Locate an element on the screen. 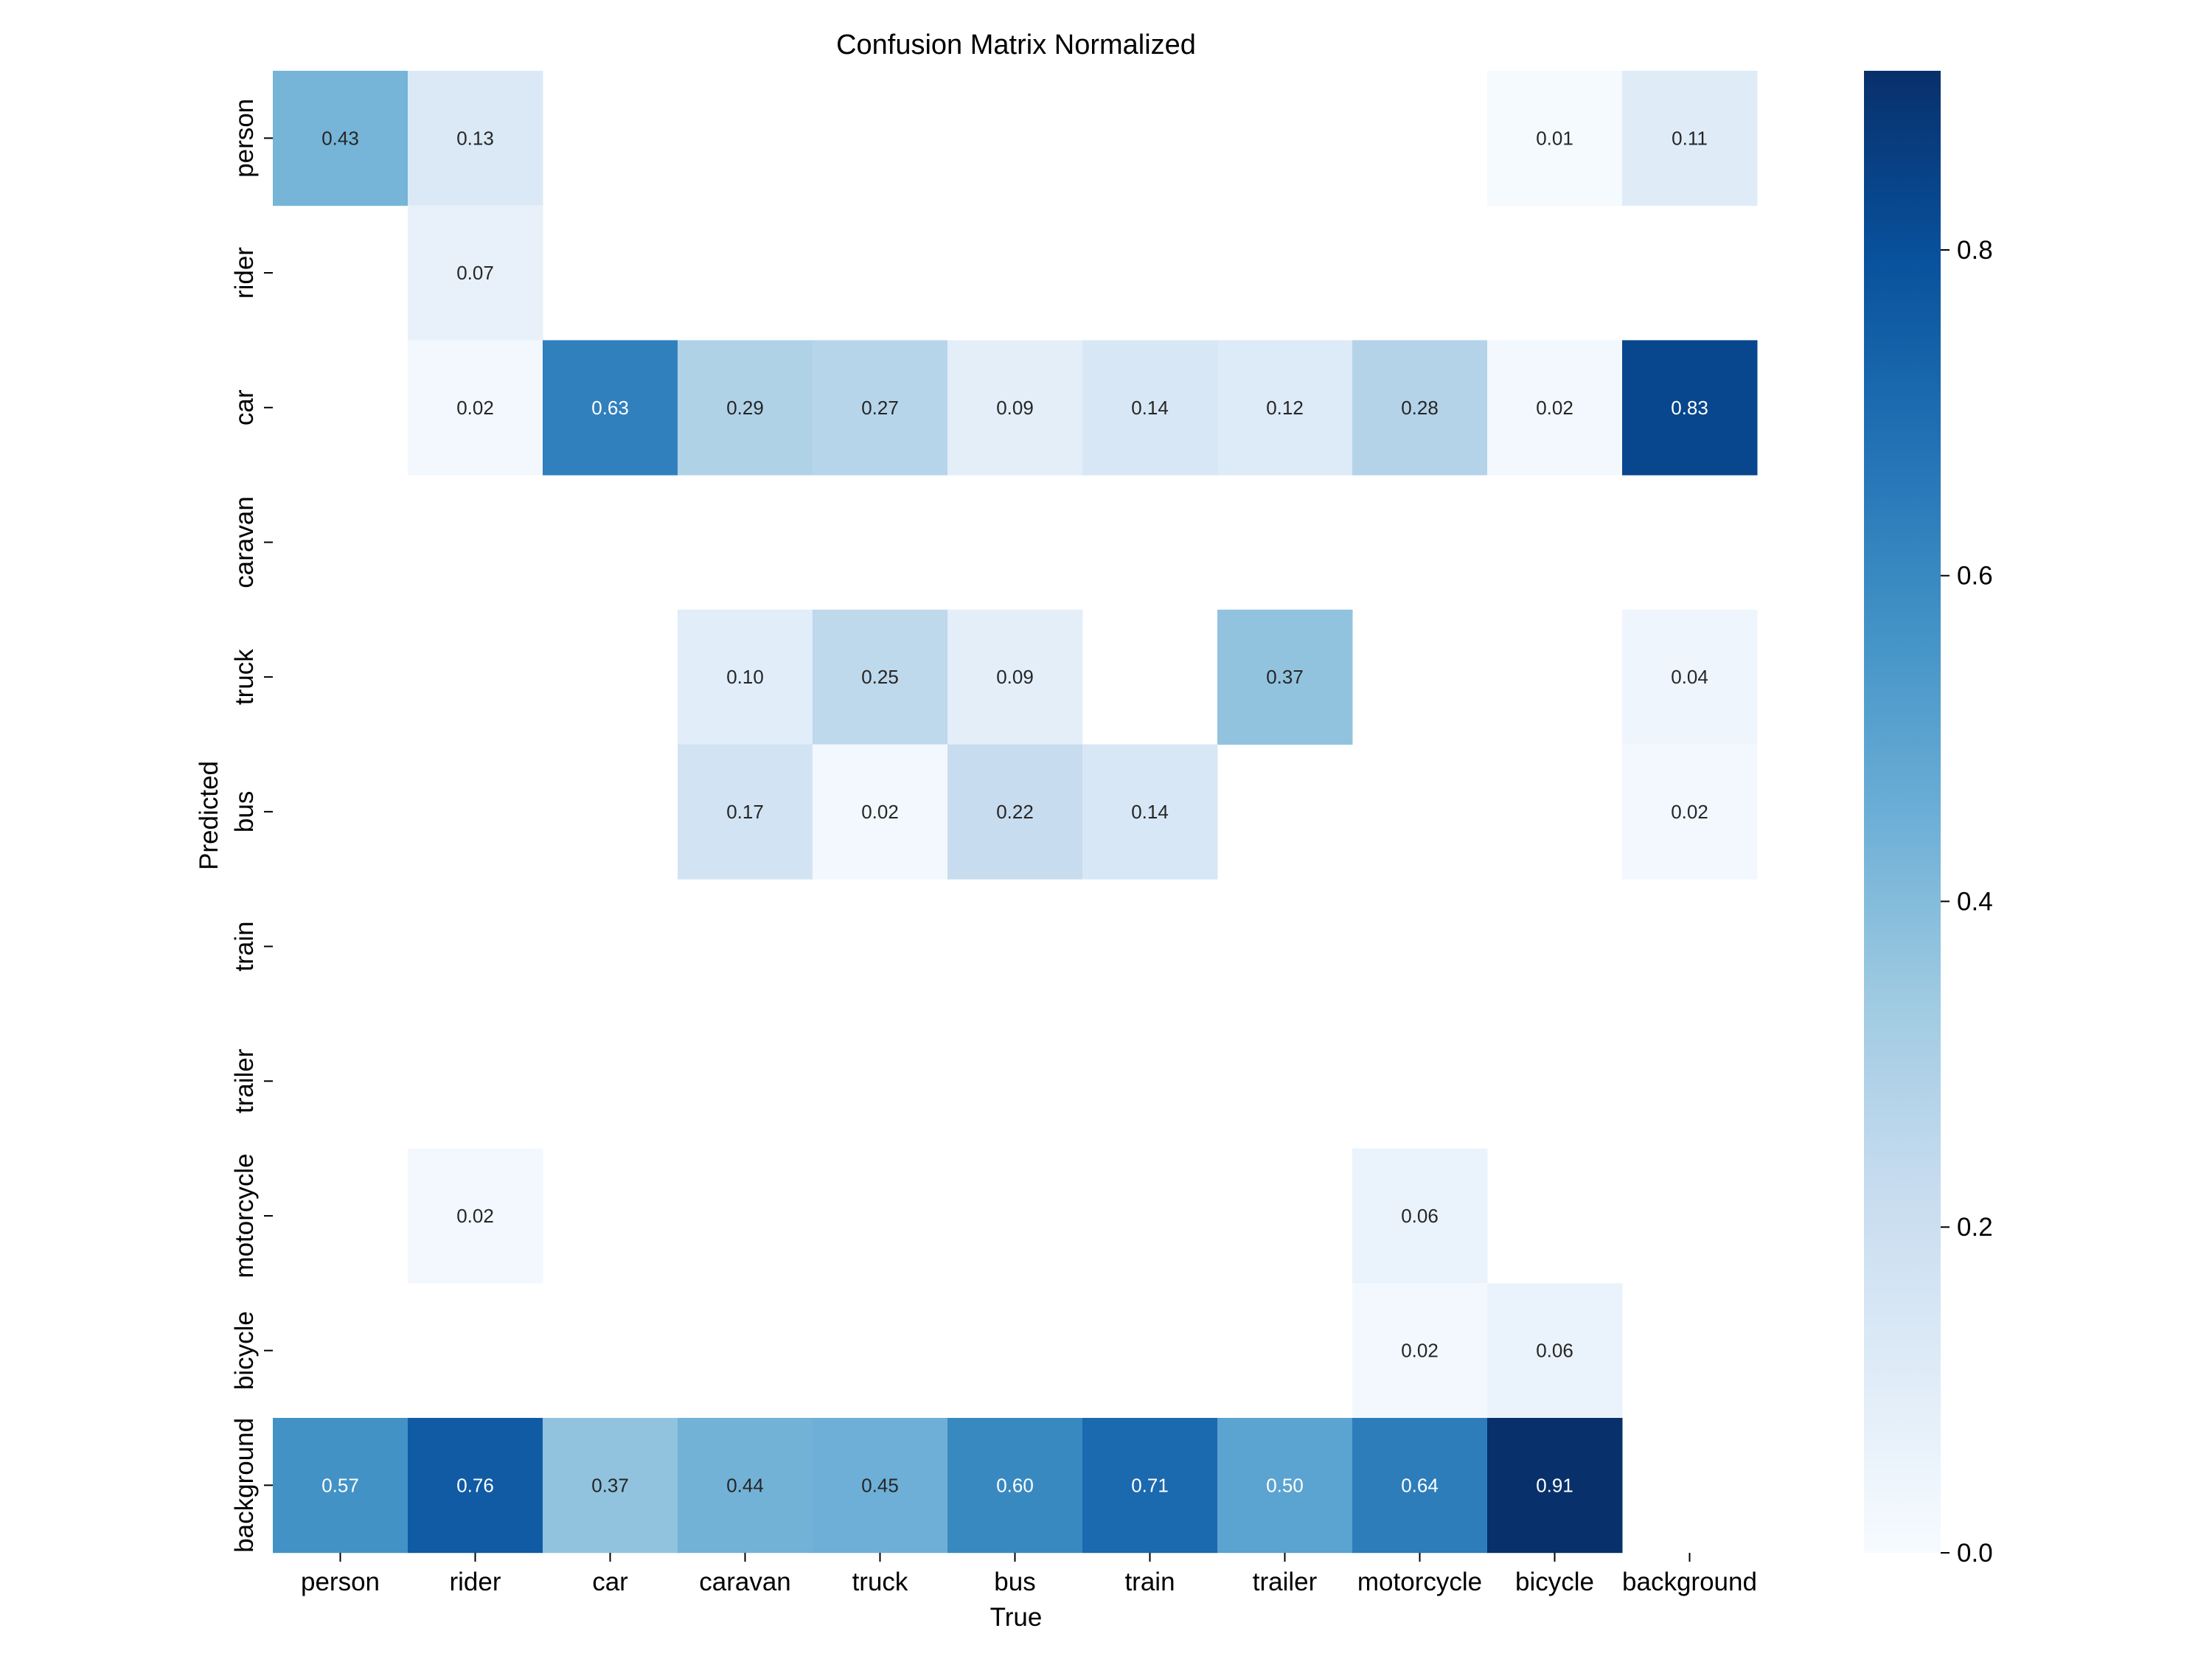  y-tick-label: bicycle is located at coordinates (244, 1350).